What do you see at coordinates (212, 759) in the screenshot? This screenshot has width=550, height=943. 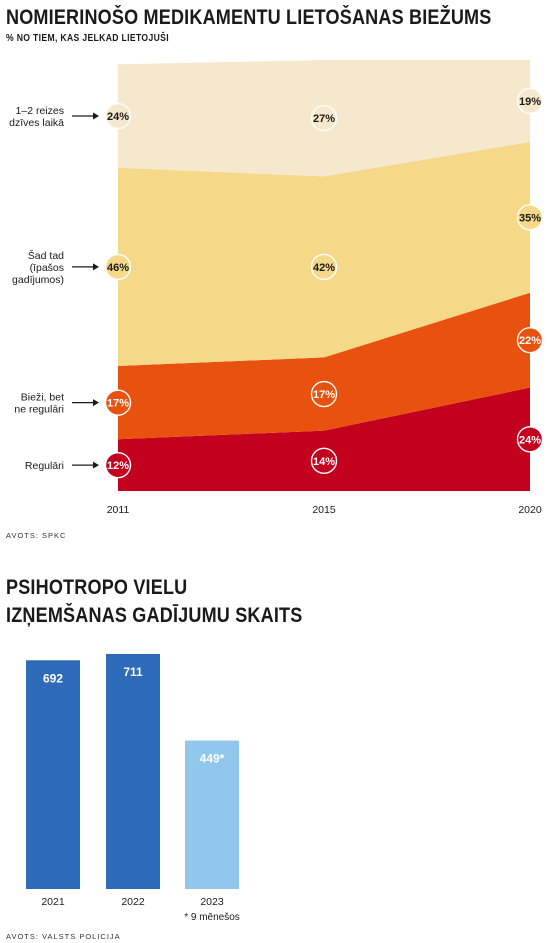 I see `bar-value-label: 449*` at bounding box center [212, 759].